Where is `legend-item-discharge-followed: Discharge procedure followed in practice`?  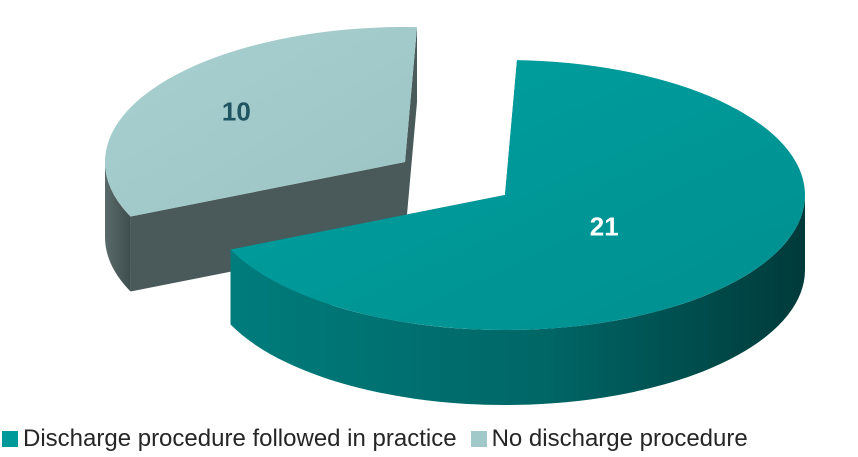
legend-item-discharge-followed: Discharge procedure followed in practice is located at coordinates (229, 439).